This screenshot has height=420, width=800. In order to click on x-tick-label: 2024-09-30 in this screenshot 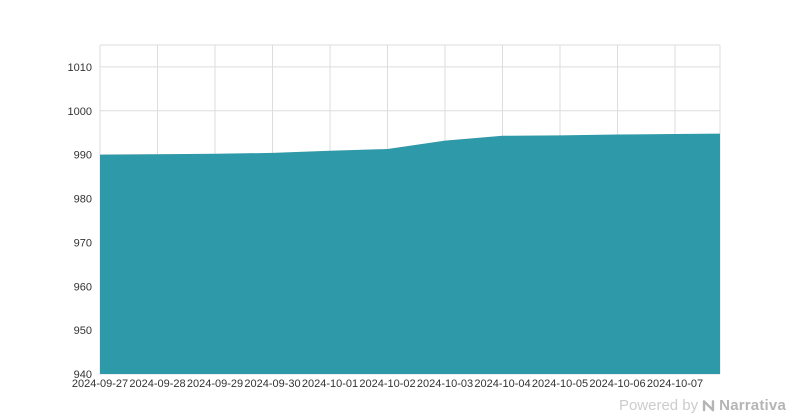, I will do `click(272, 384)`.